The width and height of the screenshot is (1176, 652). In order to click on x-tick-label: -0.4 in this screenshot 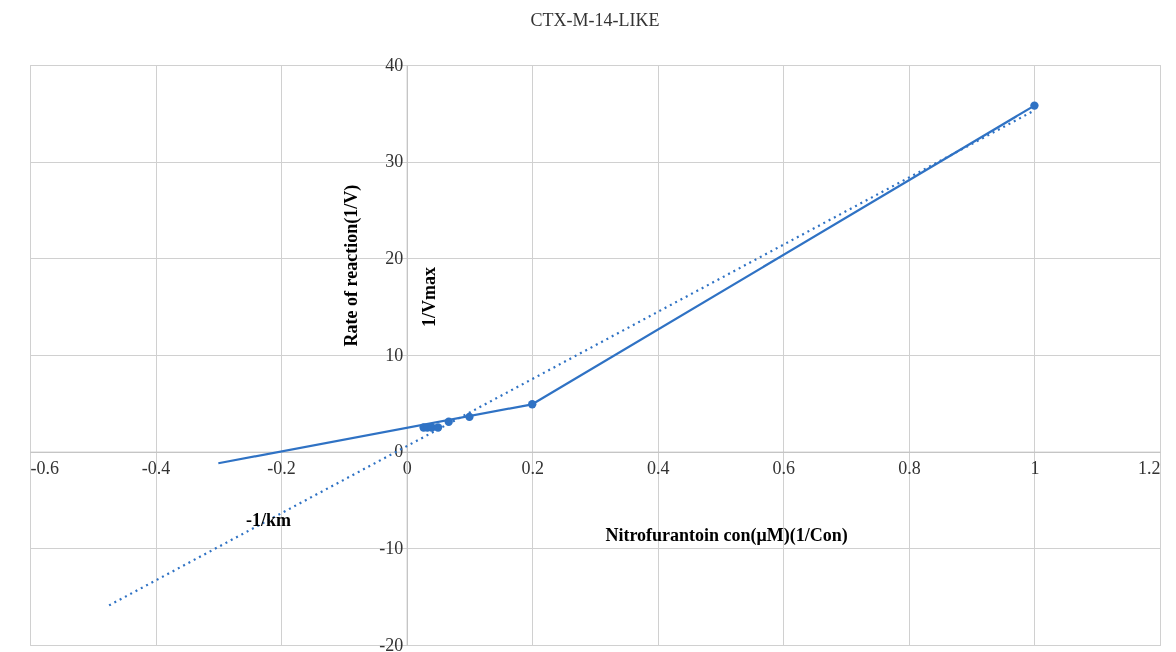, I will do `click(156, 468)`.